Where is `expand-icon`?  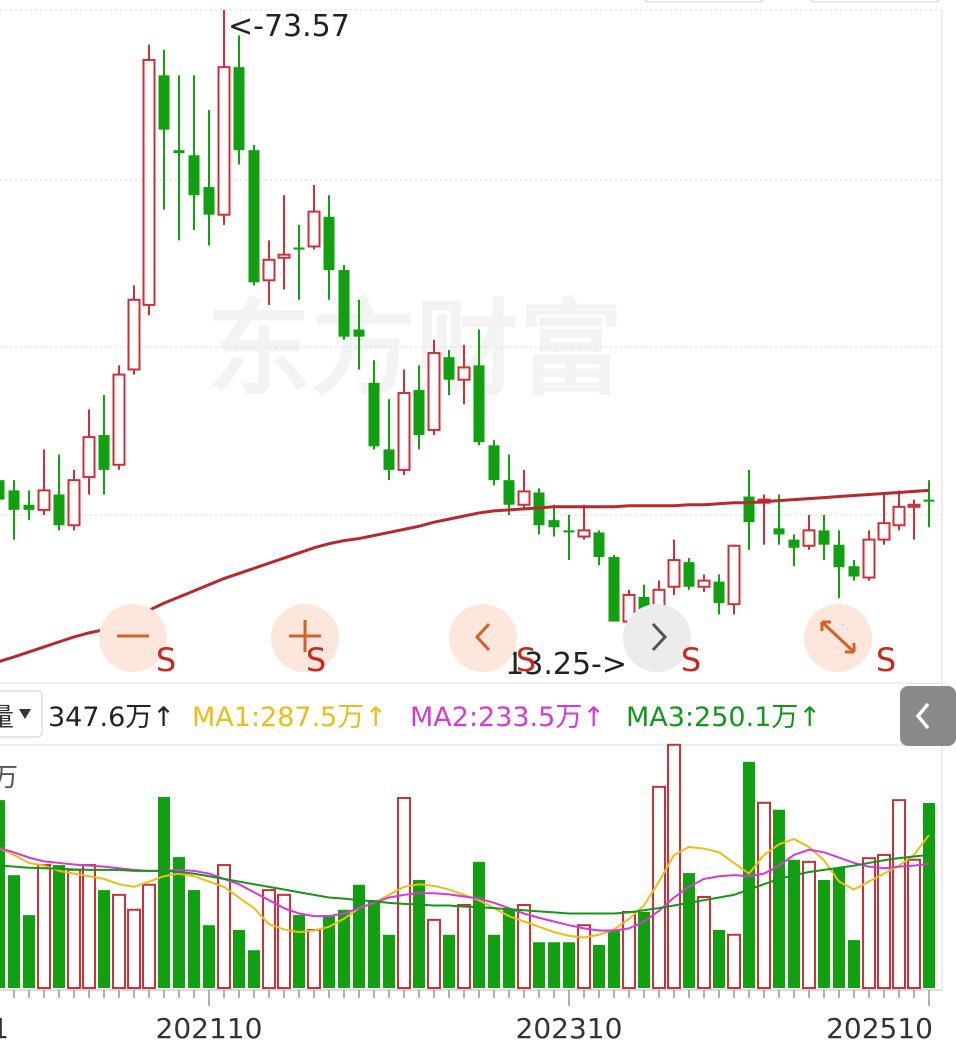 expand-icon is located at coordinates (838, 637).